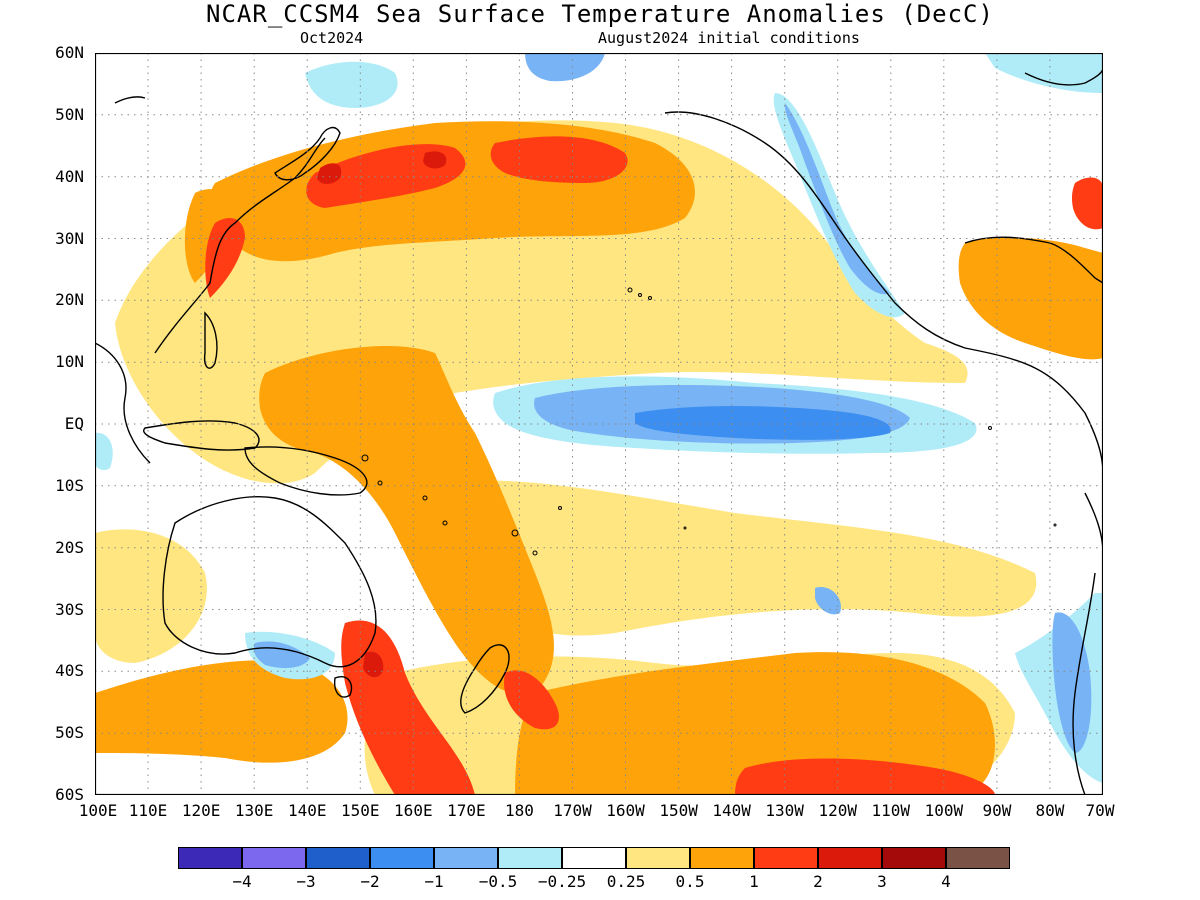 The height and width of the screenshot is (900, 1200). Describe the element at coordinates (148, 810) in the screenshot. I see `lon-label: 110E` at that location.